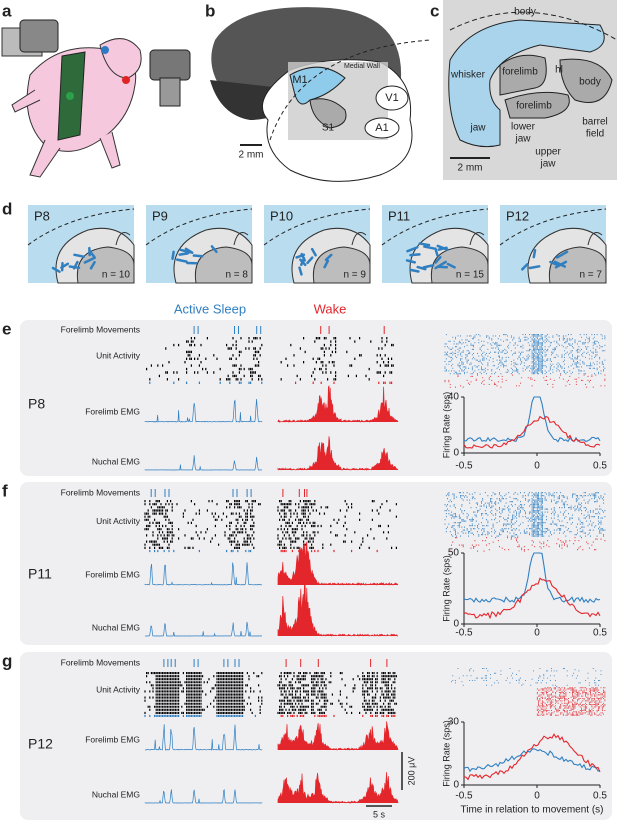 This screenshot has height=824, width=617. Describe the element at coordinates (595, 122) in the screenshot. I see `region-label: barrel` at that location.